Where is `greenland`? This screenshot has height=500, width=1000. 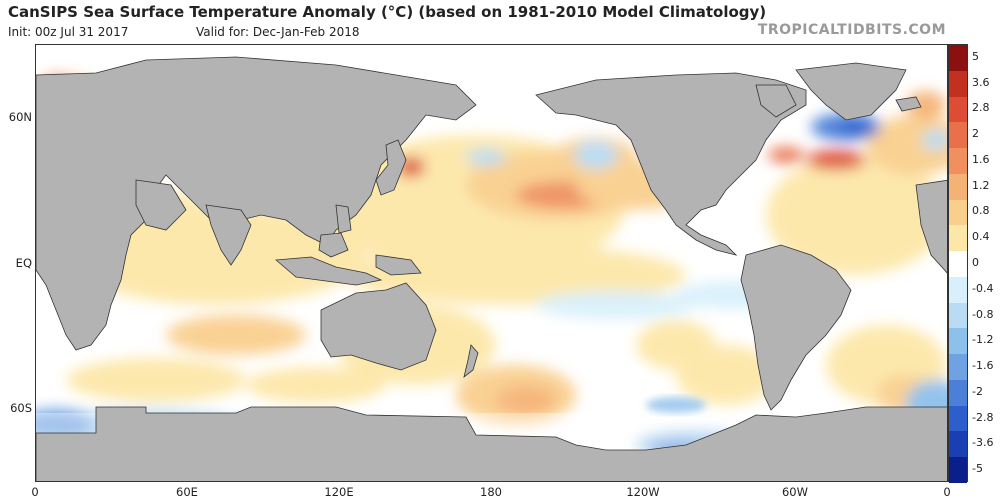
greenland is located at coordinates (851, 91).